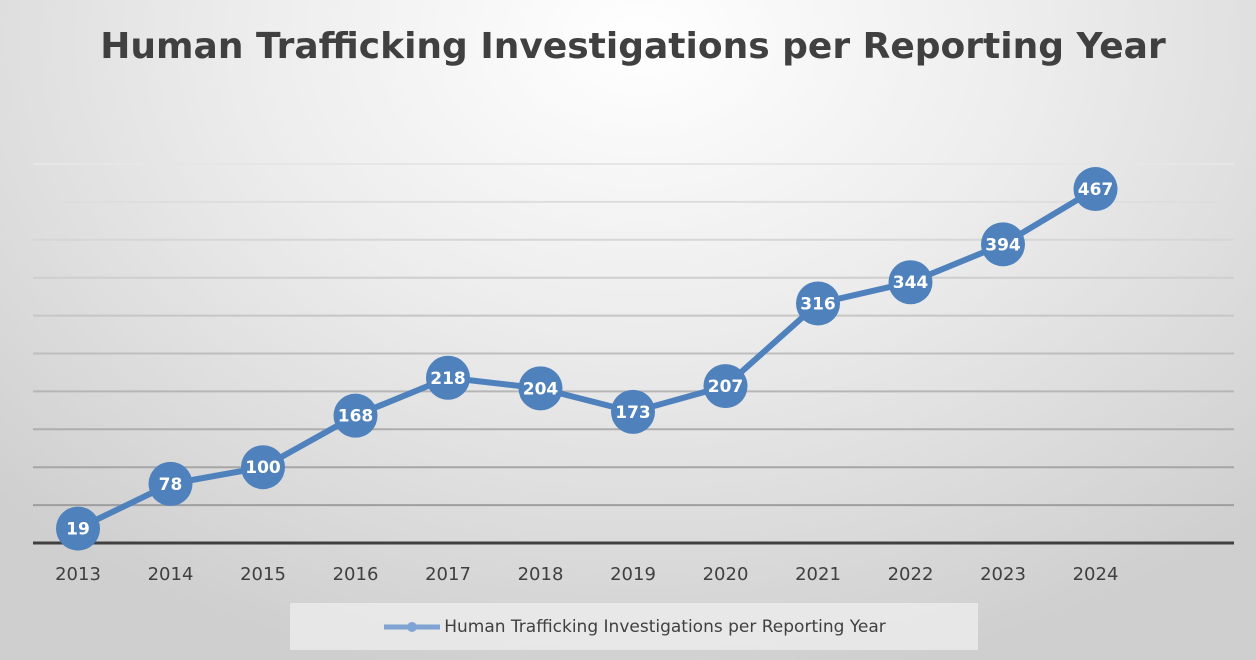  I want to click on data-label: 207, so click(726, 387).